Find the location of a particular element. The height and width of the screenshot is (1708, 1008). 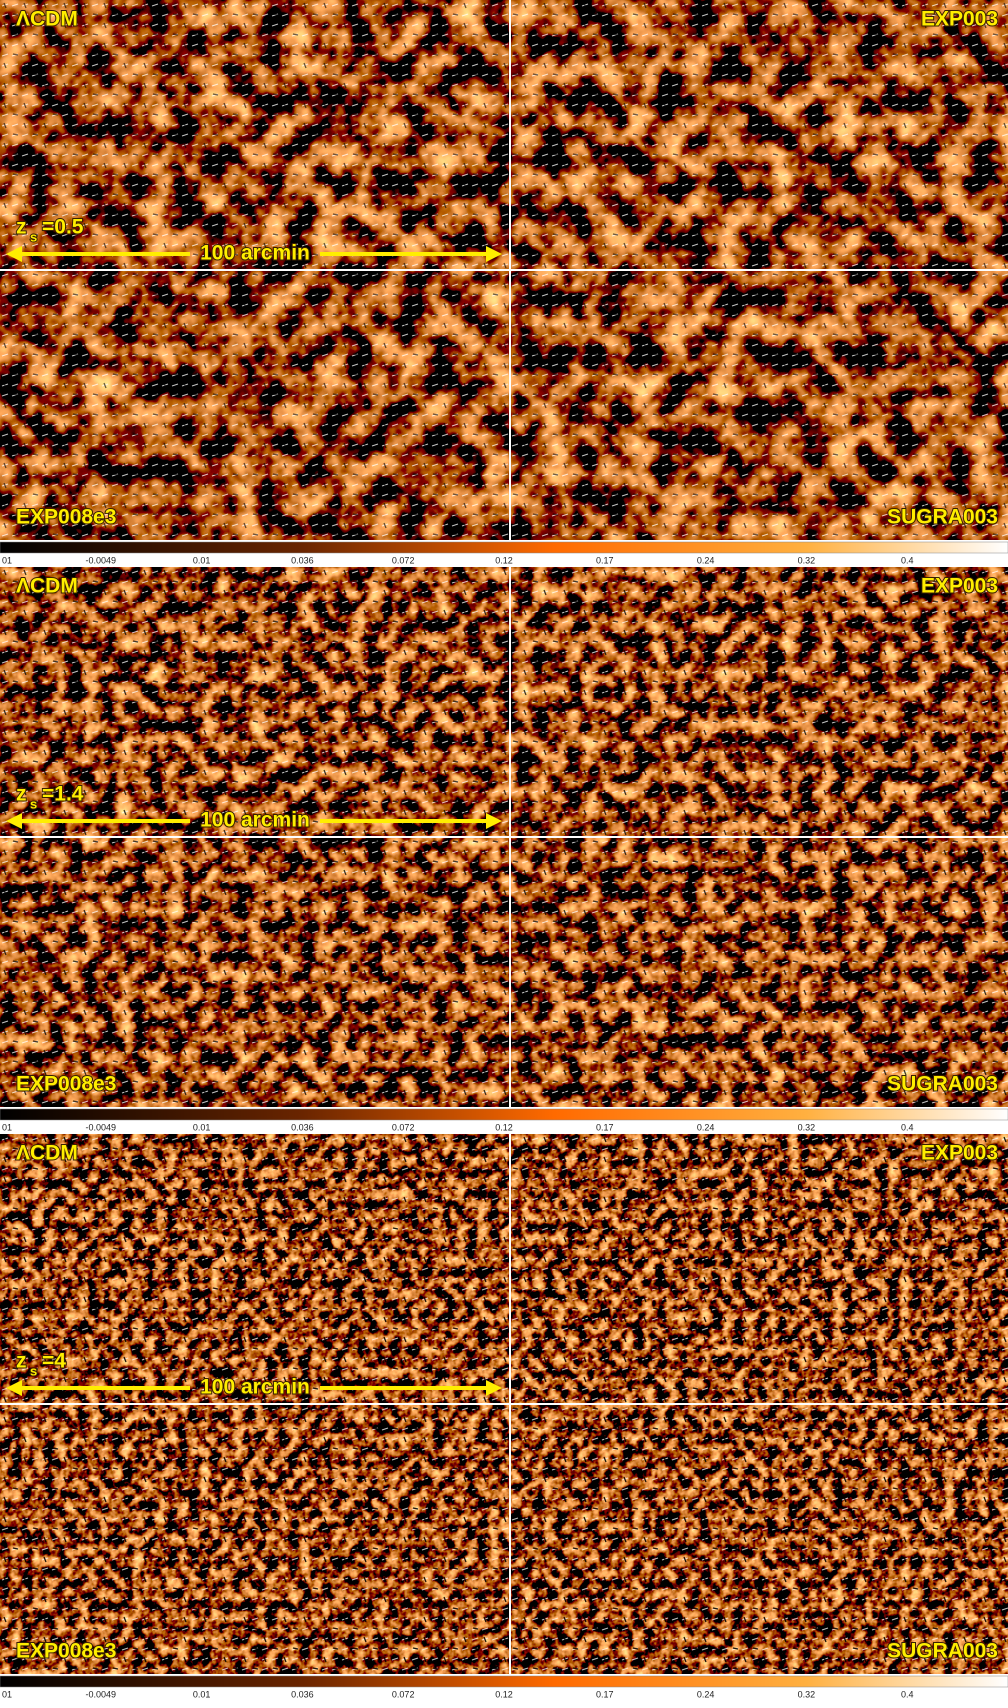

redshift-value: =4 is located at coordinates (54, 1361).